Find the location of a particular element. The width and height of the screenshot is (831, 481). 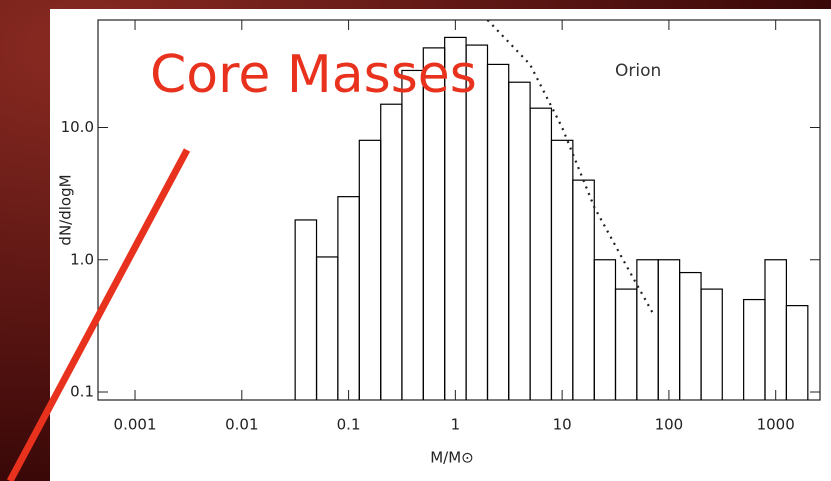

fit-line is located at coordinates (570, 166).